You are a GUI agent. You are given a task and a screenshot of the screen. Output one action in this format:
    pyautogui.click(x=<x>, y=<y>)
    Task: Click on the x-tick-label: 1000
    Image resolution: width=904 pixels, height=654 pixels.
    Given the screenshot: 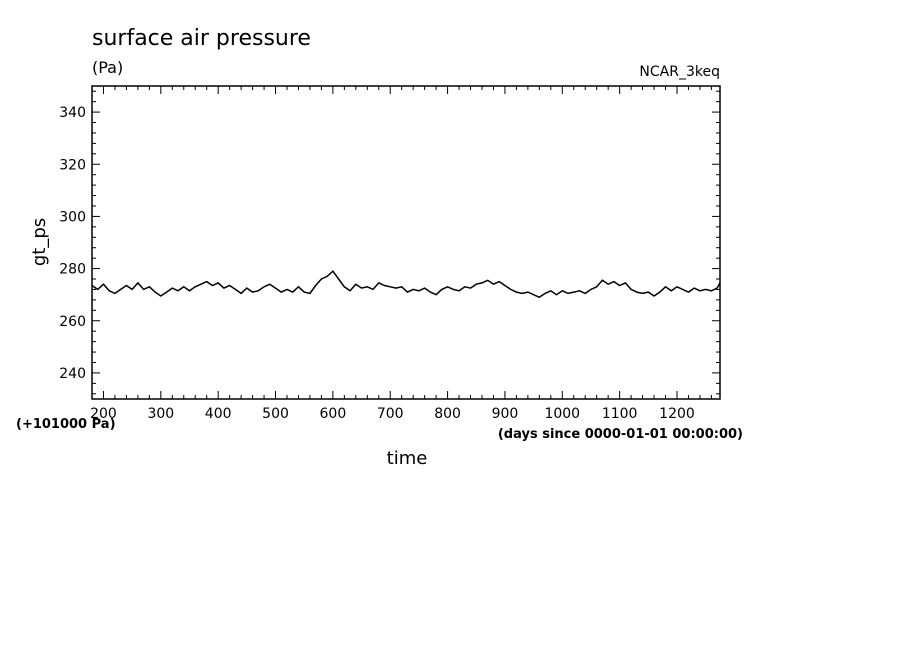 What is the action you would take?
    pyautogui.click(x=562, y=414)
    